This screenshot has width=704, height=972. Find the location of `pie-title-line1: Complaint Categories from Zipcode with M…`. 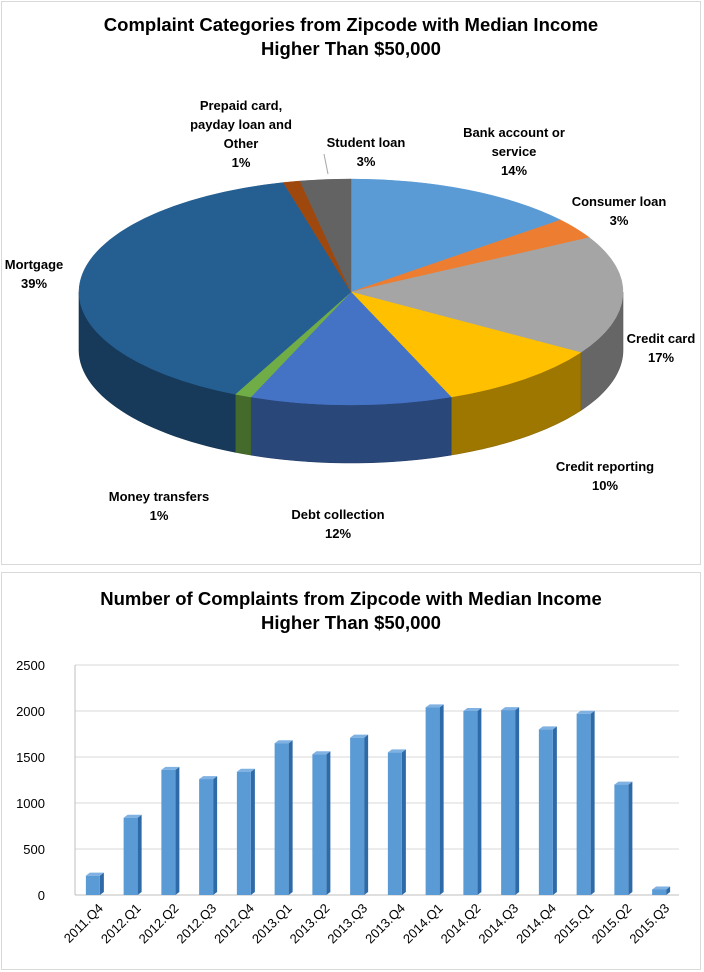

pie-title-line1: Complaint Categories from Zipcode with M… is located at coordinates (351, 24).